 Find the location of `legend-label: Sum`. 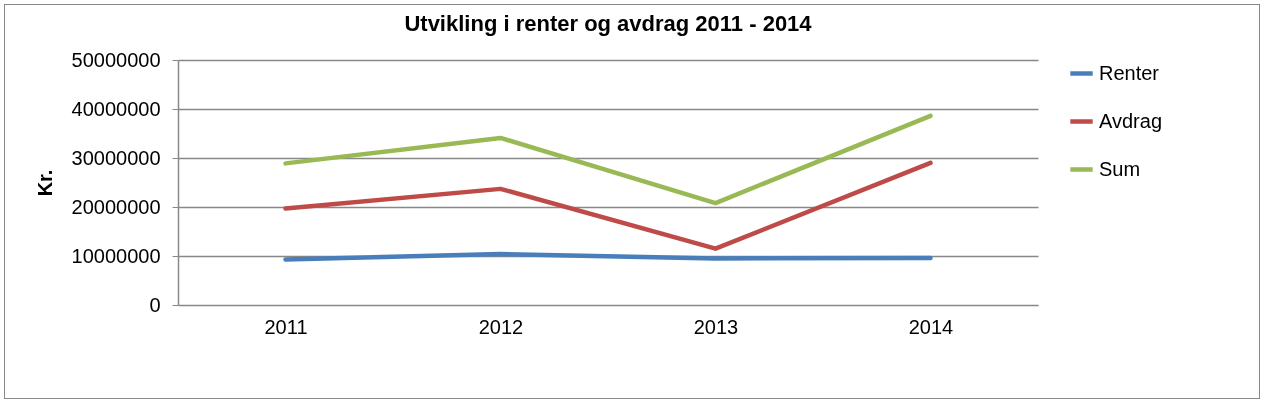

legend-label: Sum is located at coordinates (1120, 168).